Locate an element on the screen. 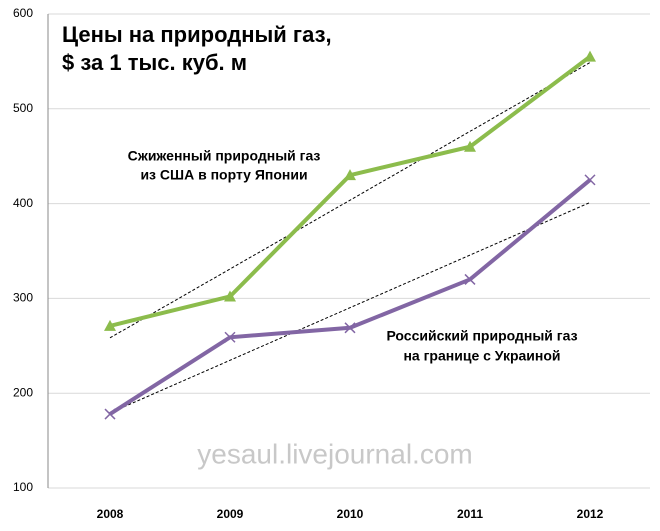 This screenshot has height=531, width=660. watermark: yesaul.livejournal.com is located at coordinates (334, 453).